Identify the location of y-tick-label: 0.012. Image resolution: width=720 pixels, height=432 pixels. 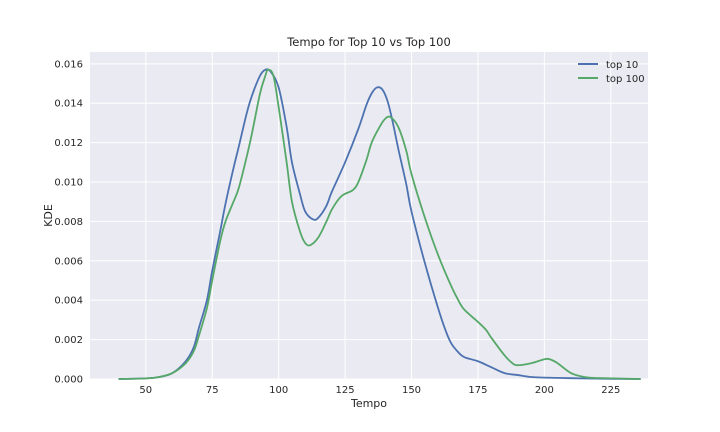
(68, 143).